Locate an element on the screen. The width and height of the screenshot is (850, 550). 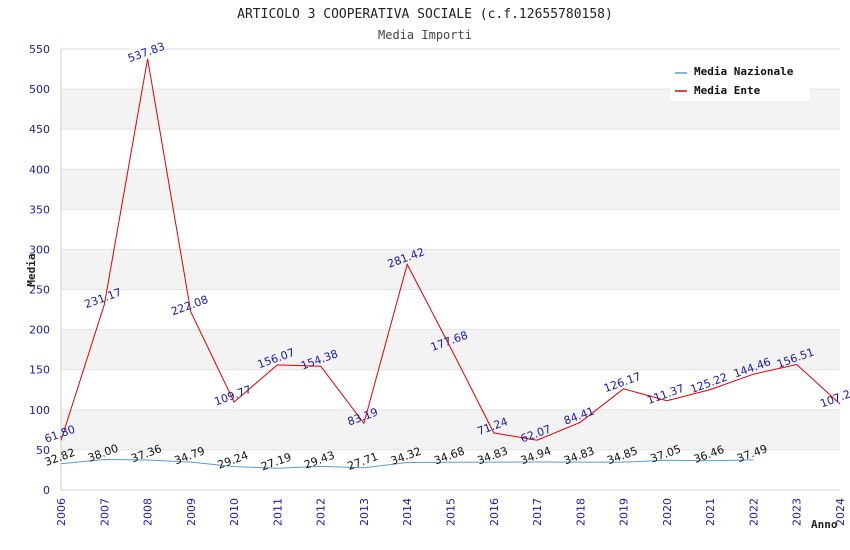
x-axis-label: Anno is located at coordinates (824, 524).